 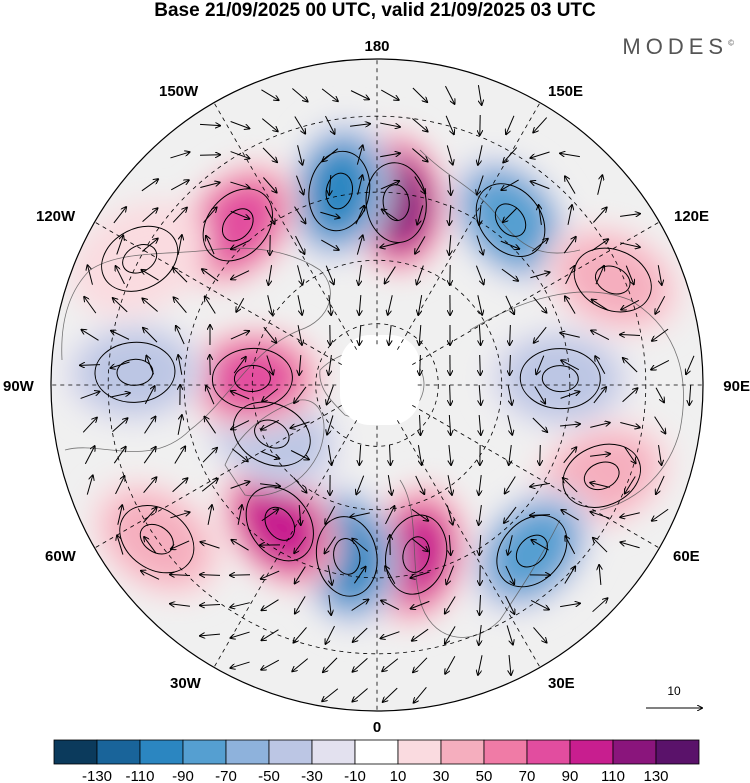 What do you see at coordinates (398, 775) in the screenshot?
I see `colorbar-tick-label: 10` at bounding box center [398, 775].